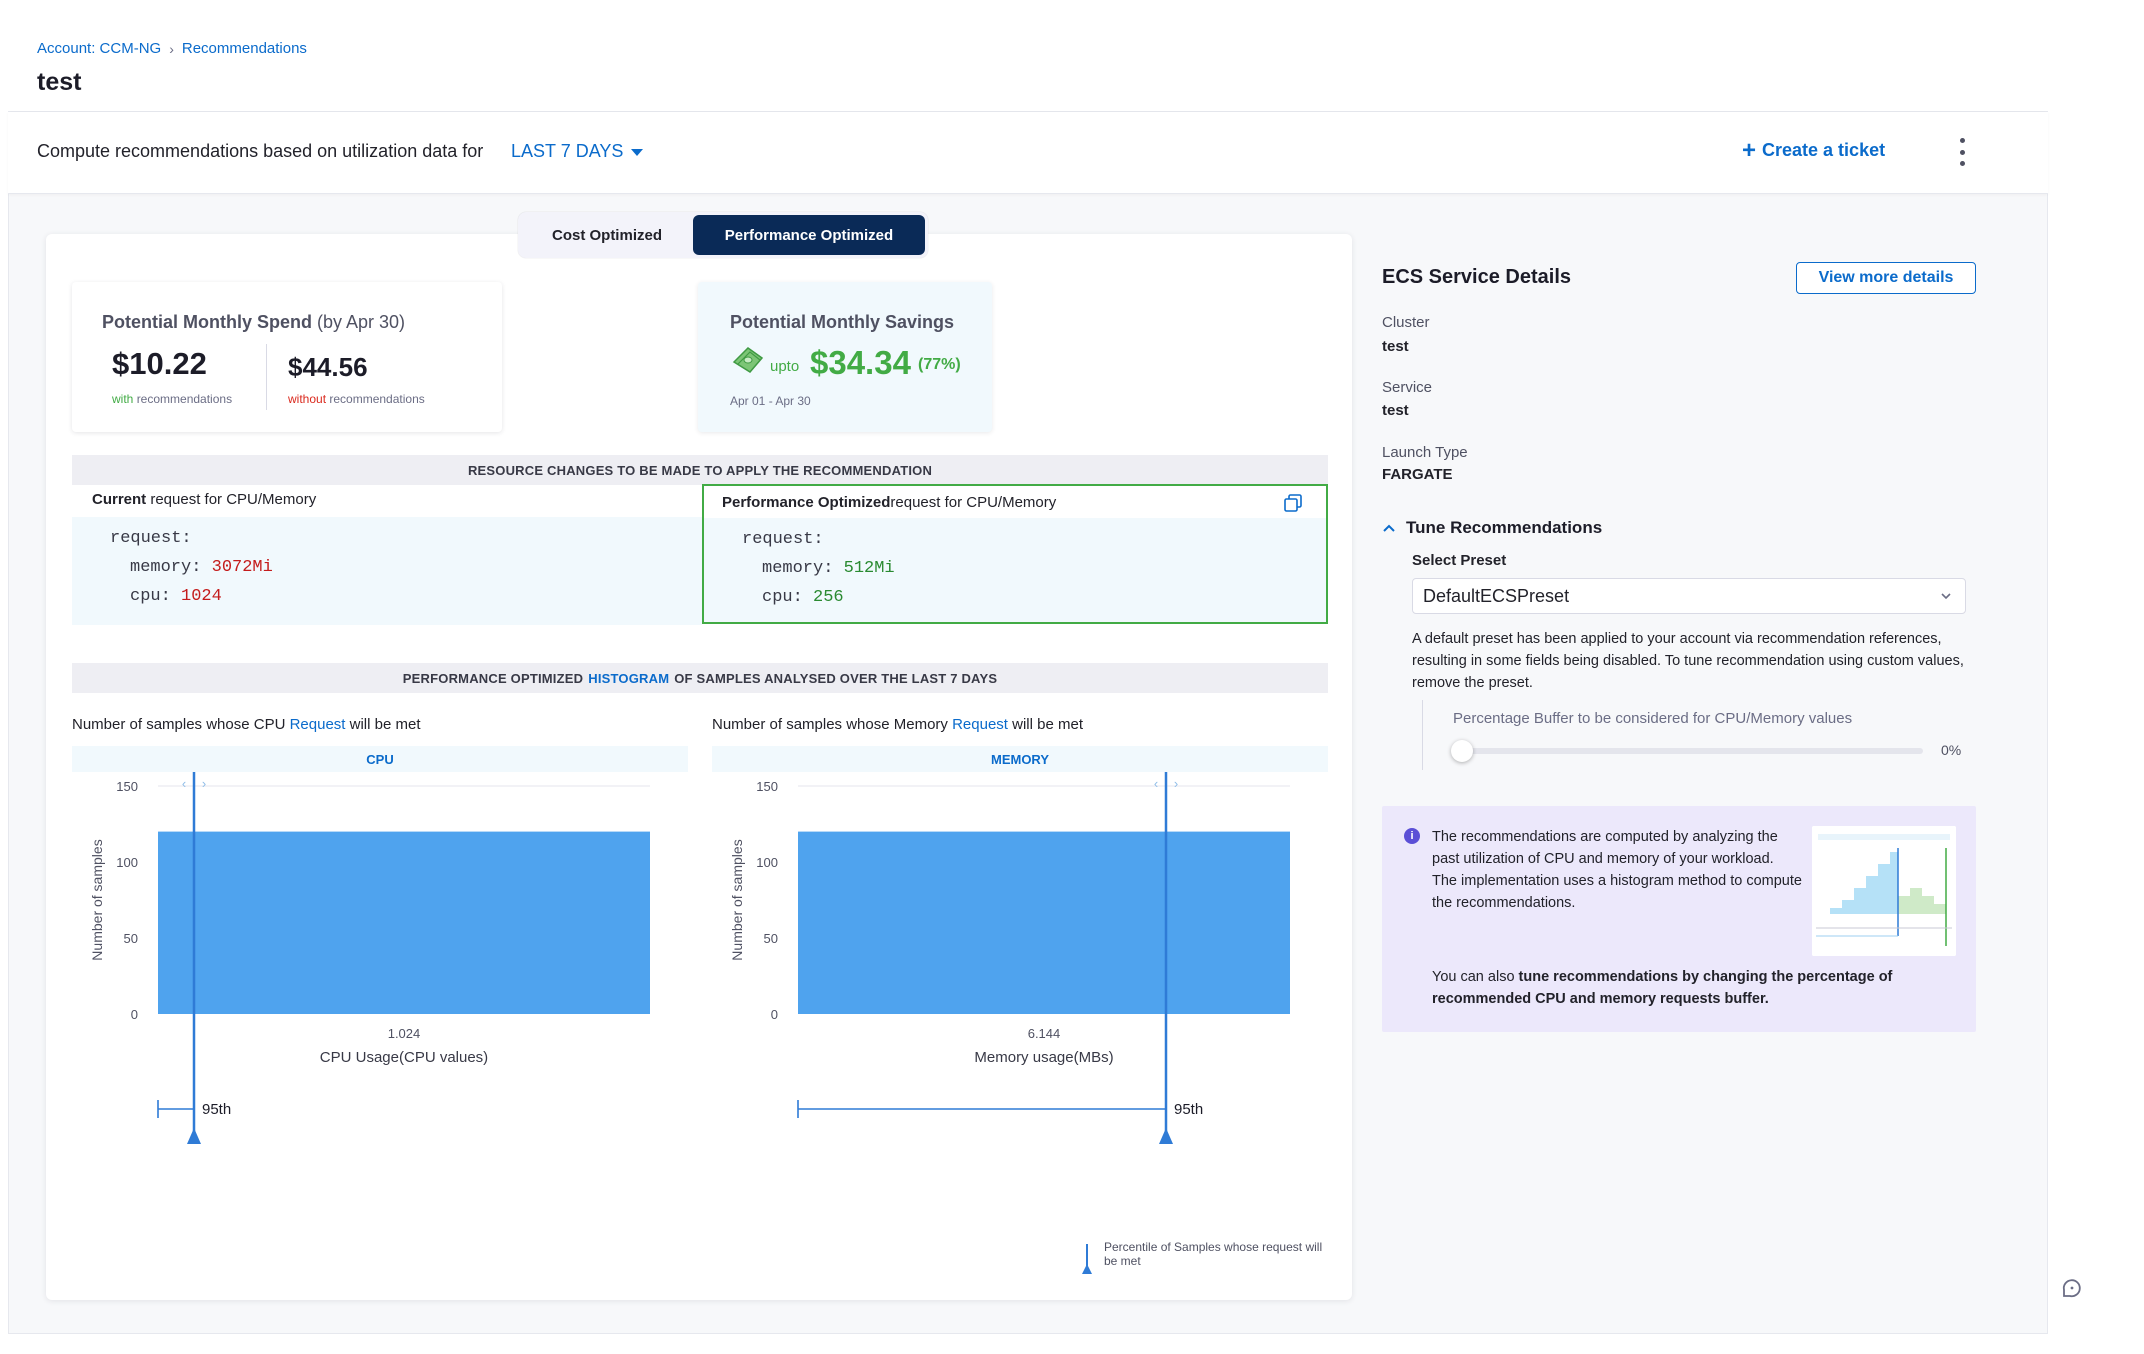 The image size is (2144, 1354). What do you see at coordinates (2072, 1288) in the screenshot?
I see `help-chat-icon` at bounding box center [2072, 1288].